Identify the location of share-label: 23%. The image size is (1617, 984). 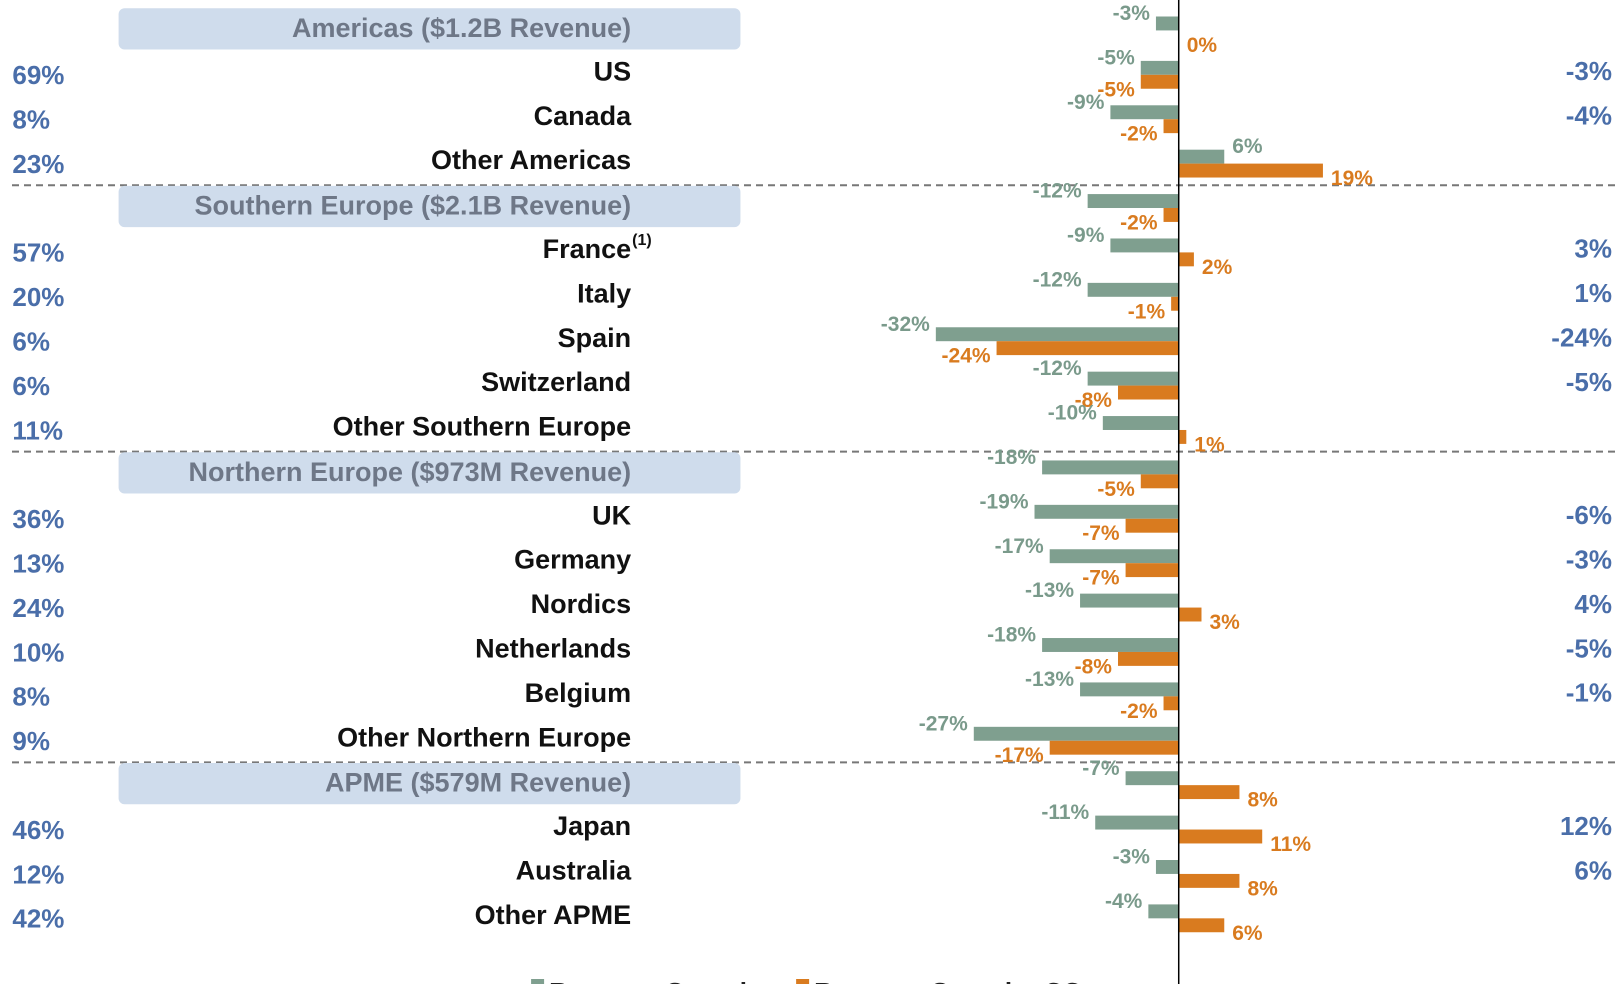
(38, 164).